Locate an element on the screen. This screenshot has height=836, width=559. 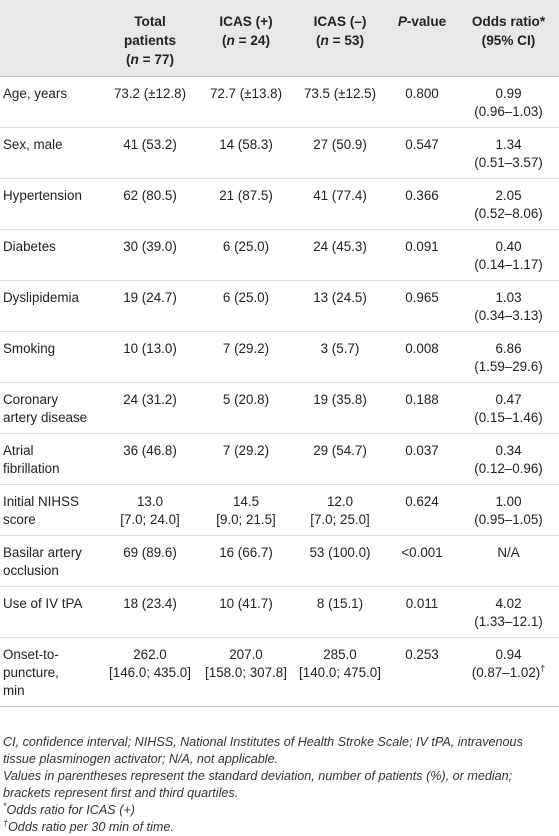
footnote-odds-ratio: *Odds ratio for ICAS (+) is located at coordinates (69, 808).